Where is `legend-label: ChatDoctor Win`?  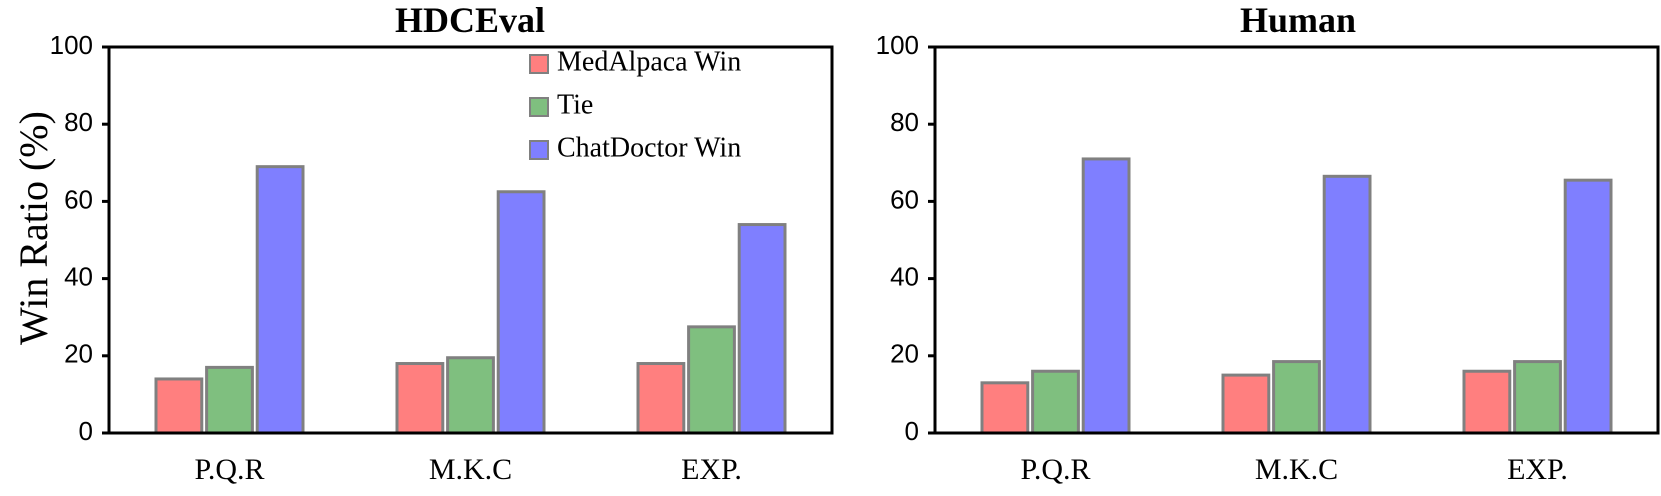
legend-label: ChatDoctor Win is located at coordinates (649, 147).